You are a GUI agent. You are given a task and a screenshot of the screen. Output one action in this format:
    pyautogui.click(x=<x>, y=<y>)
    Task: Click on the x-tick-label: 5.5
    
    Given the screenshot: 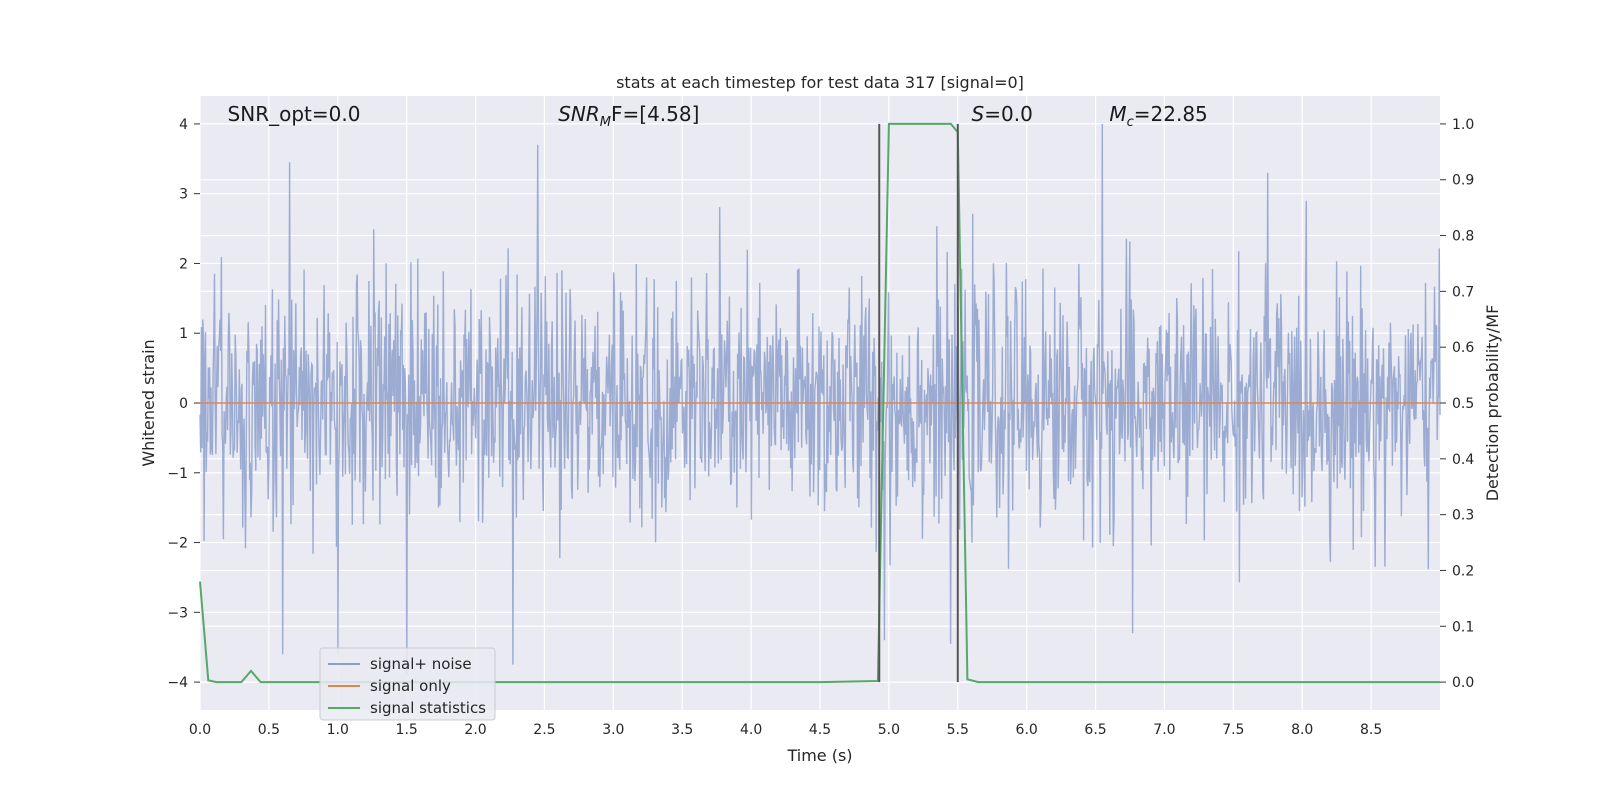 What is the action you would take?
    pyautogui.click(x=958, y=730)
    